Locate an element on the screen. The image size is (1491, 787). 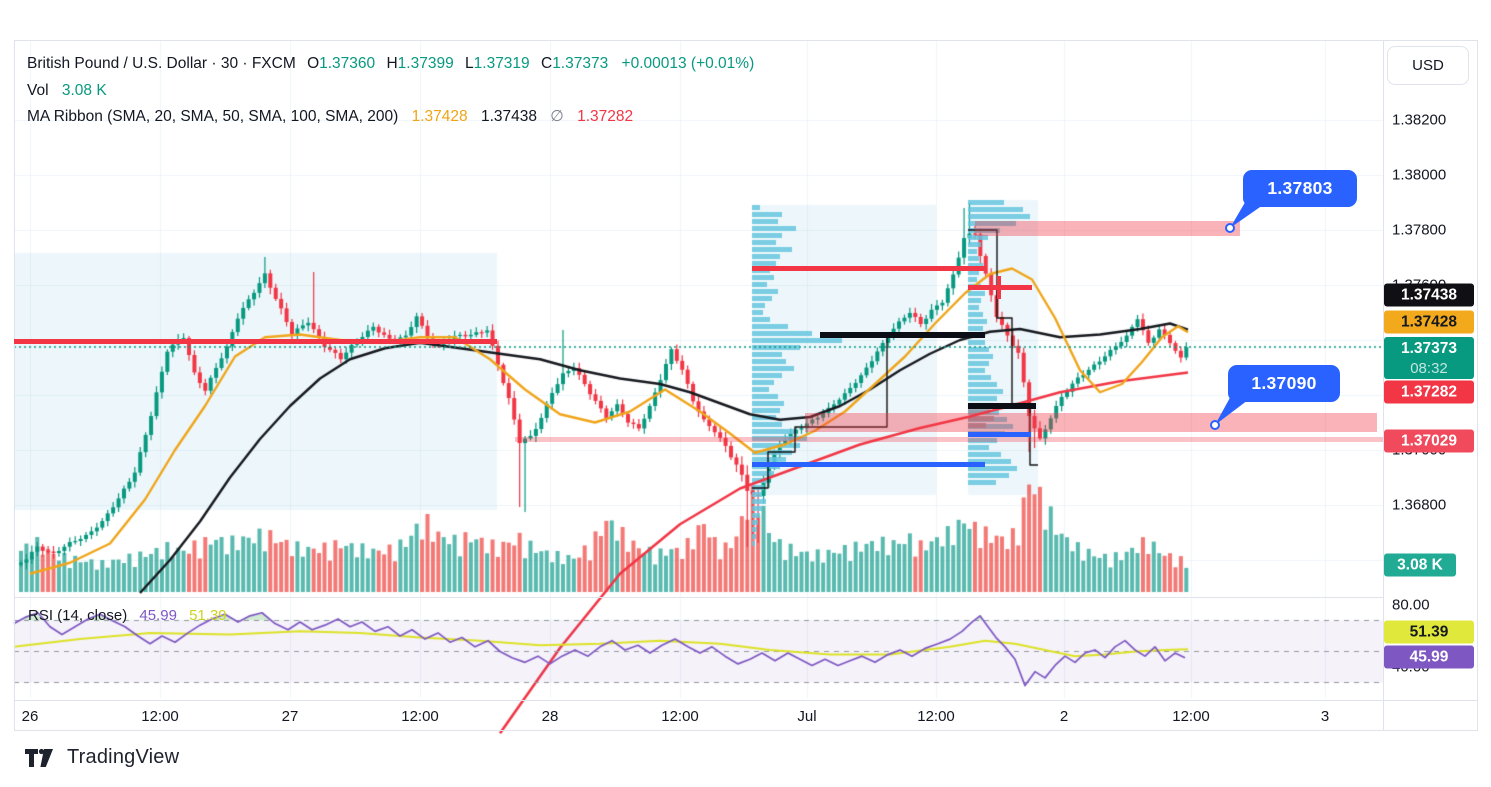
tradingview-brand: TradingView is located at coordinates (102, 757).